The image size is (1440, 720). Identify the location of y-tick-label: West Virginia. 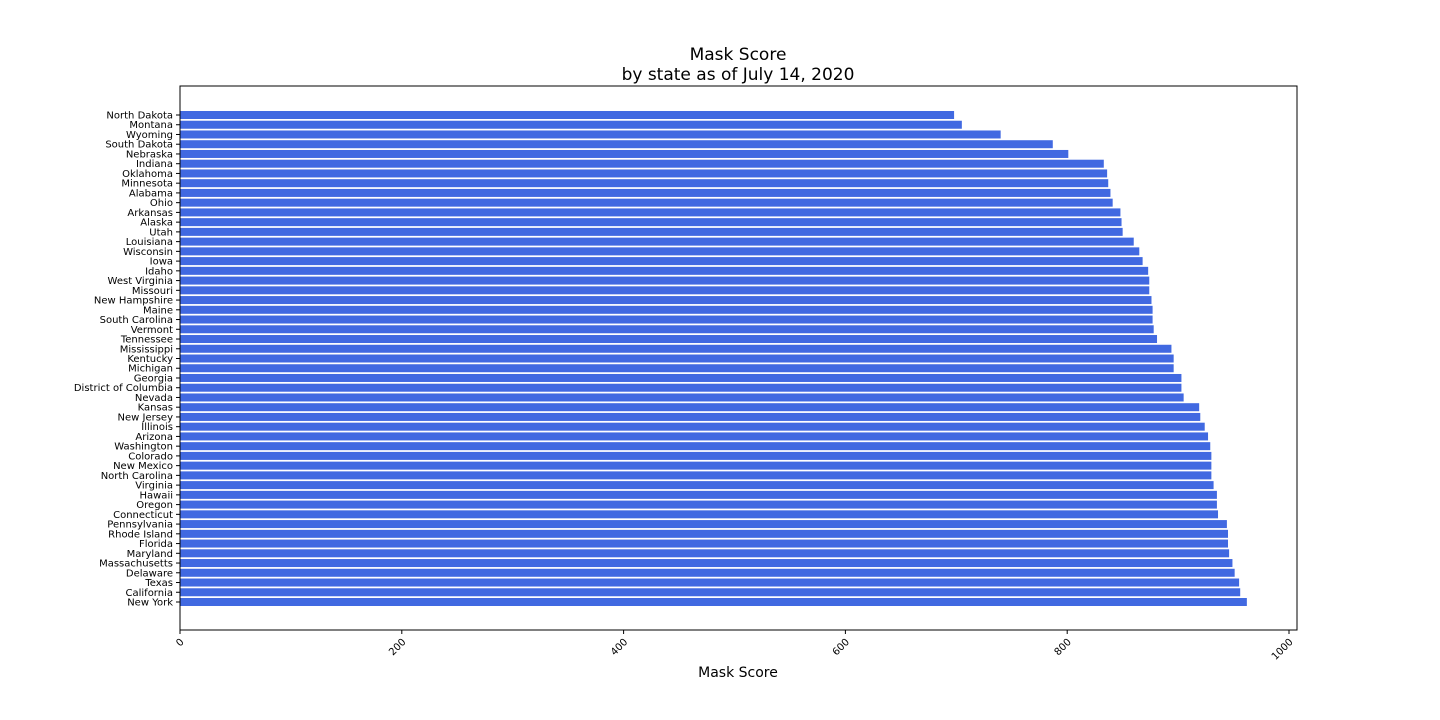
(140, 281).